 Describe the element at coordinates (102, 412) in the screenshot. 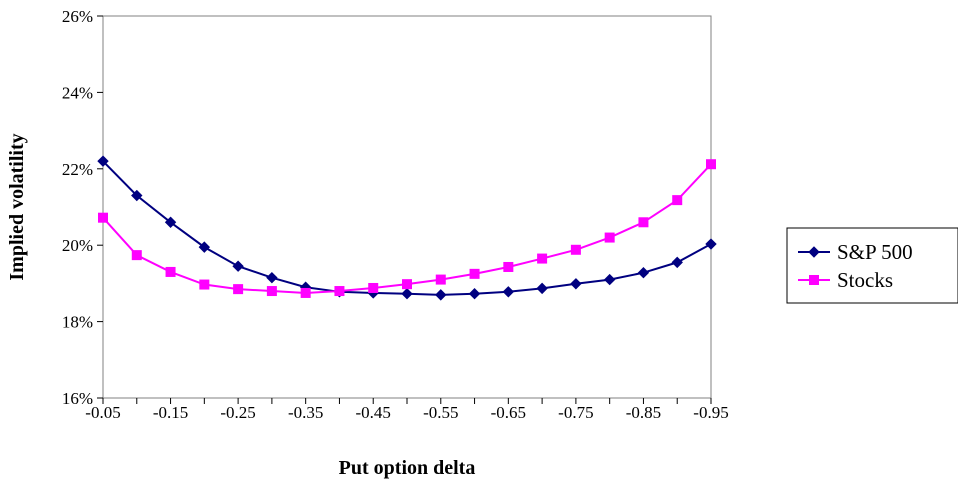

I see `x-tick-label: -0.05` at that location.